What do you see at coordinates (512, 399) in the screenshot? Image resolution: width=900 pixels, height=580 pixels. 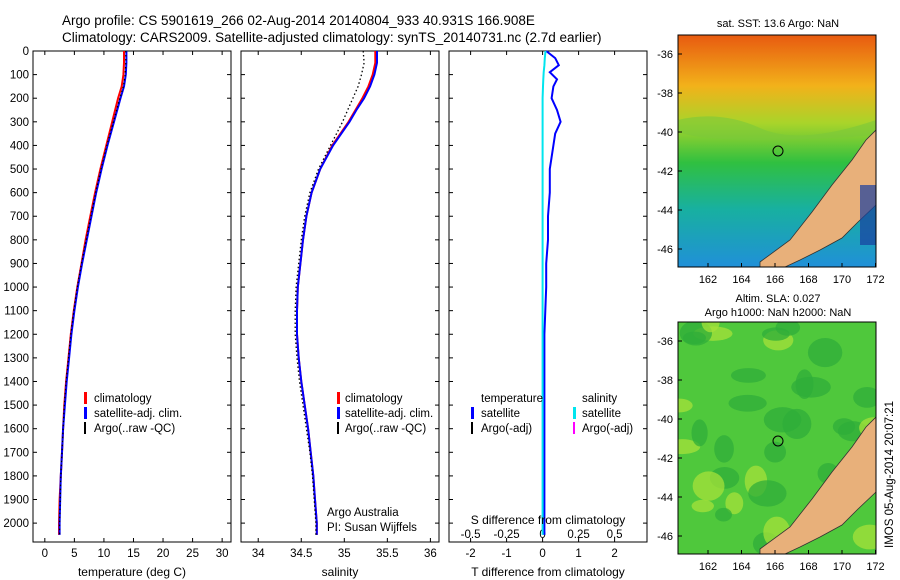 I see `legend-temperature-title: temperature` at bounding box center [512, 399].